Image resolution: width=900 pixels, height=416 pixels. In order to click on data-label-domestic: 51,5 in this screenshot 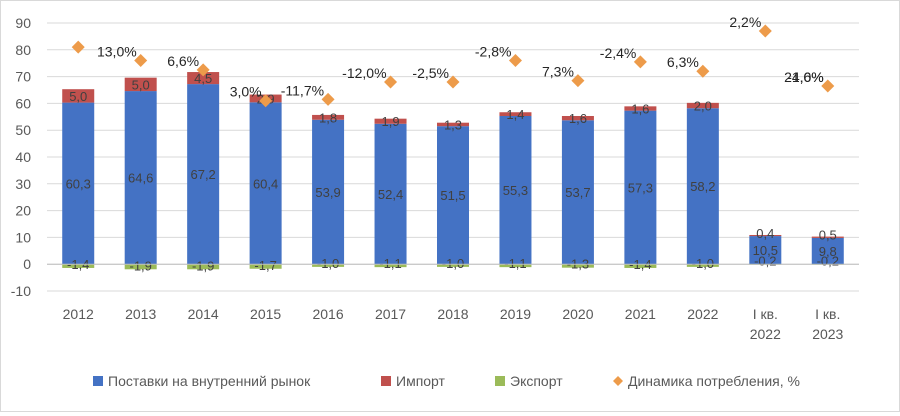, I will do `click(452, 195)`.